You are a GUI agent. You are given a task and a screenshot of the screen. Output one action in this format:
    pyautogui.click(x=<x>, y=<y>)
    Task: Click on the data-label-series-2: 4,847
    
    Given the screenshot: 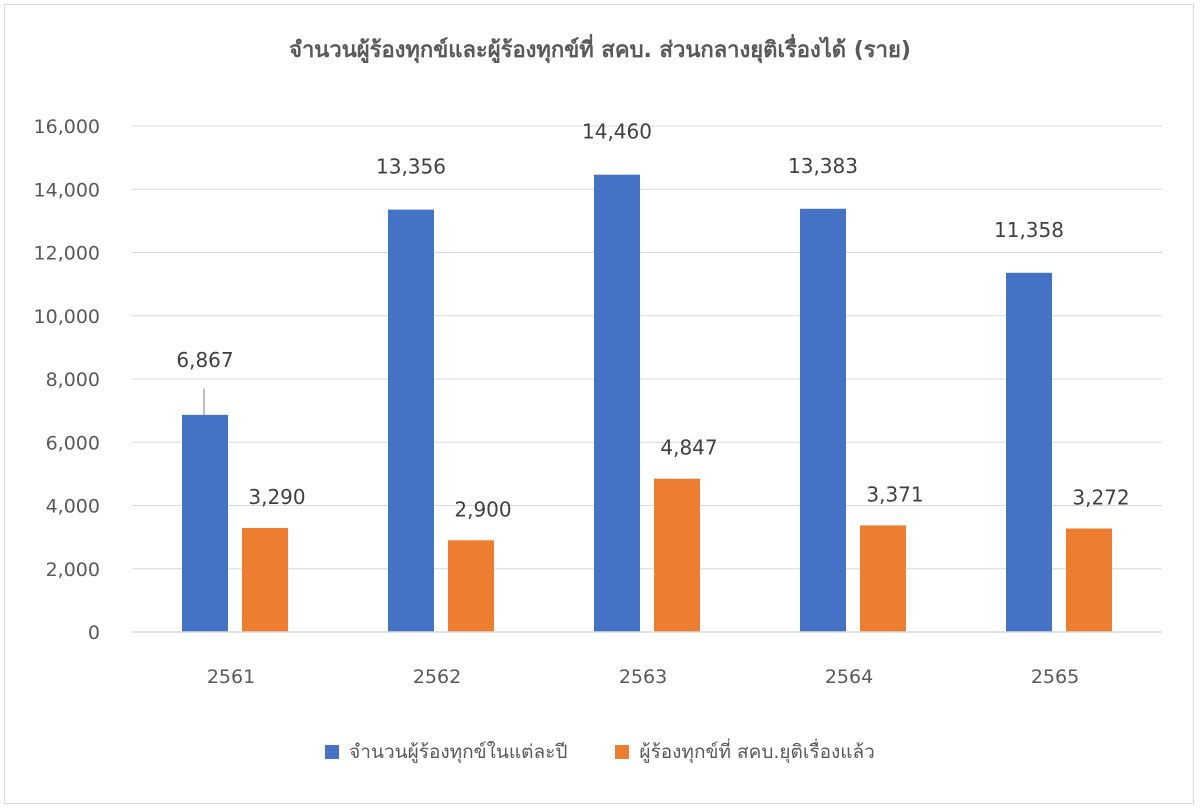 What is the action you would take?
    pyautogui.click(x=688, y=448)
    